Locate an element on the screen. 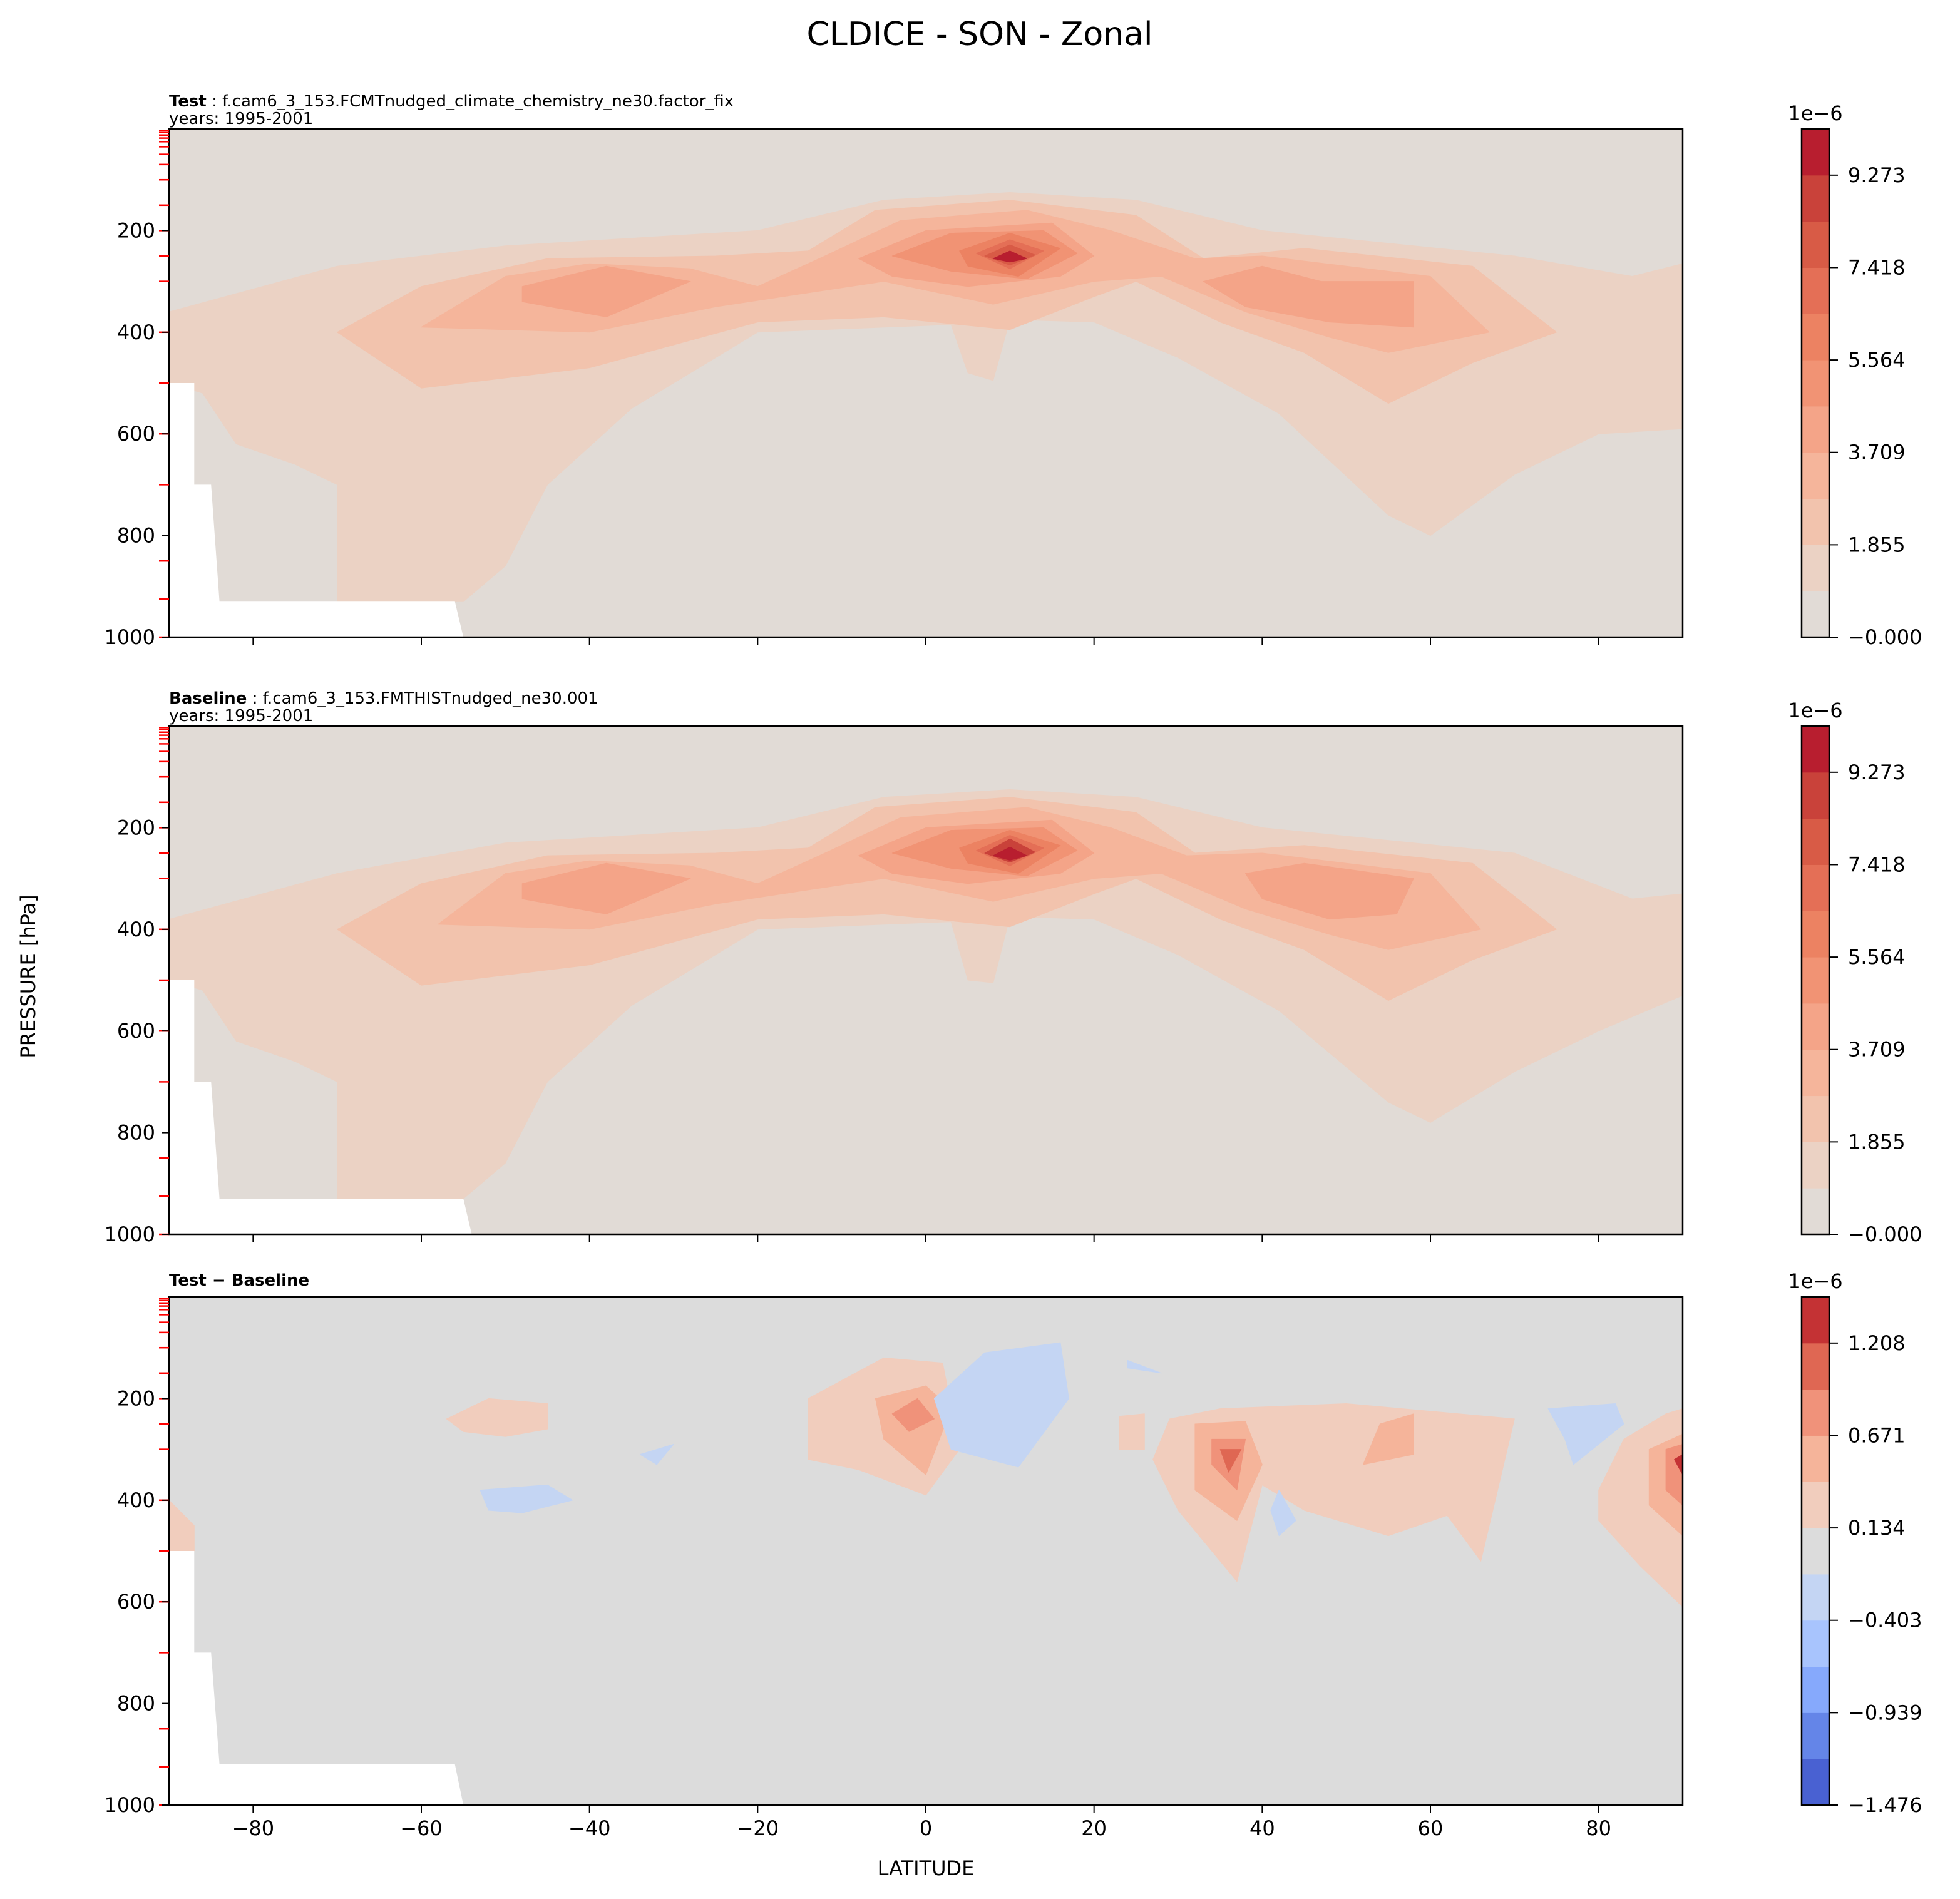 This screenshot has width=1960, height=1899. colorbar-tick-label: 0.671 is located at coordinates (1877, 1435).